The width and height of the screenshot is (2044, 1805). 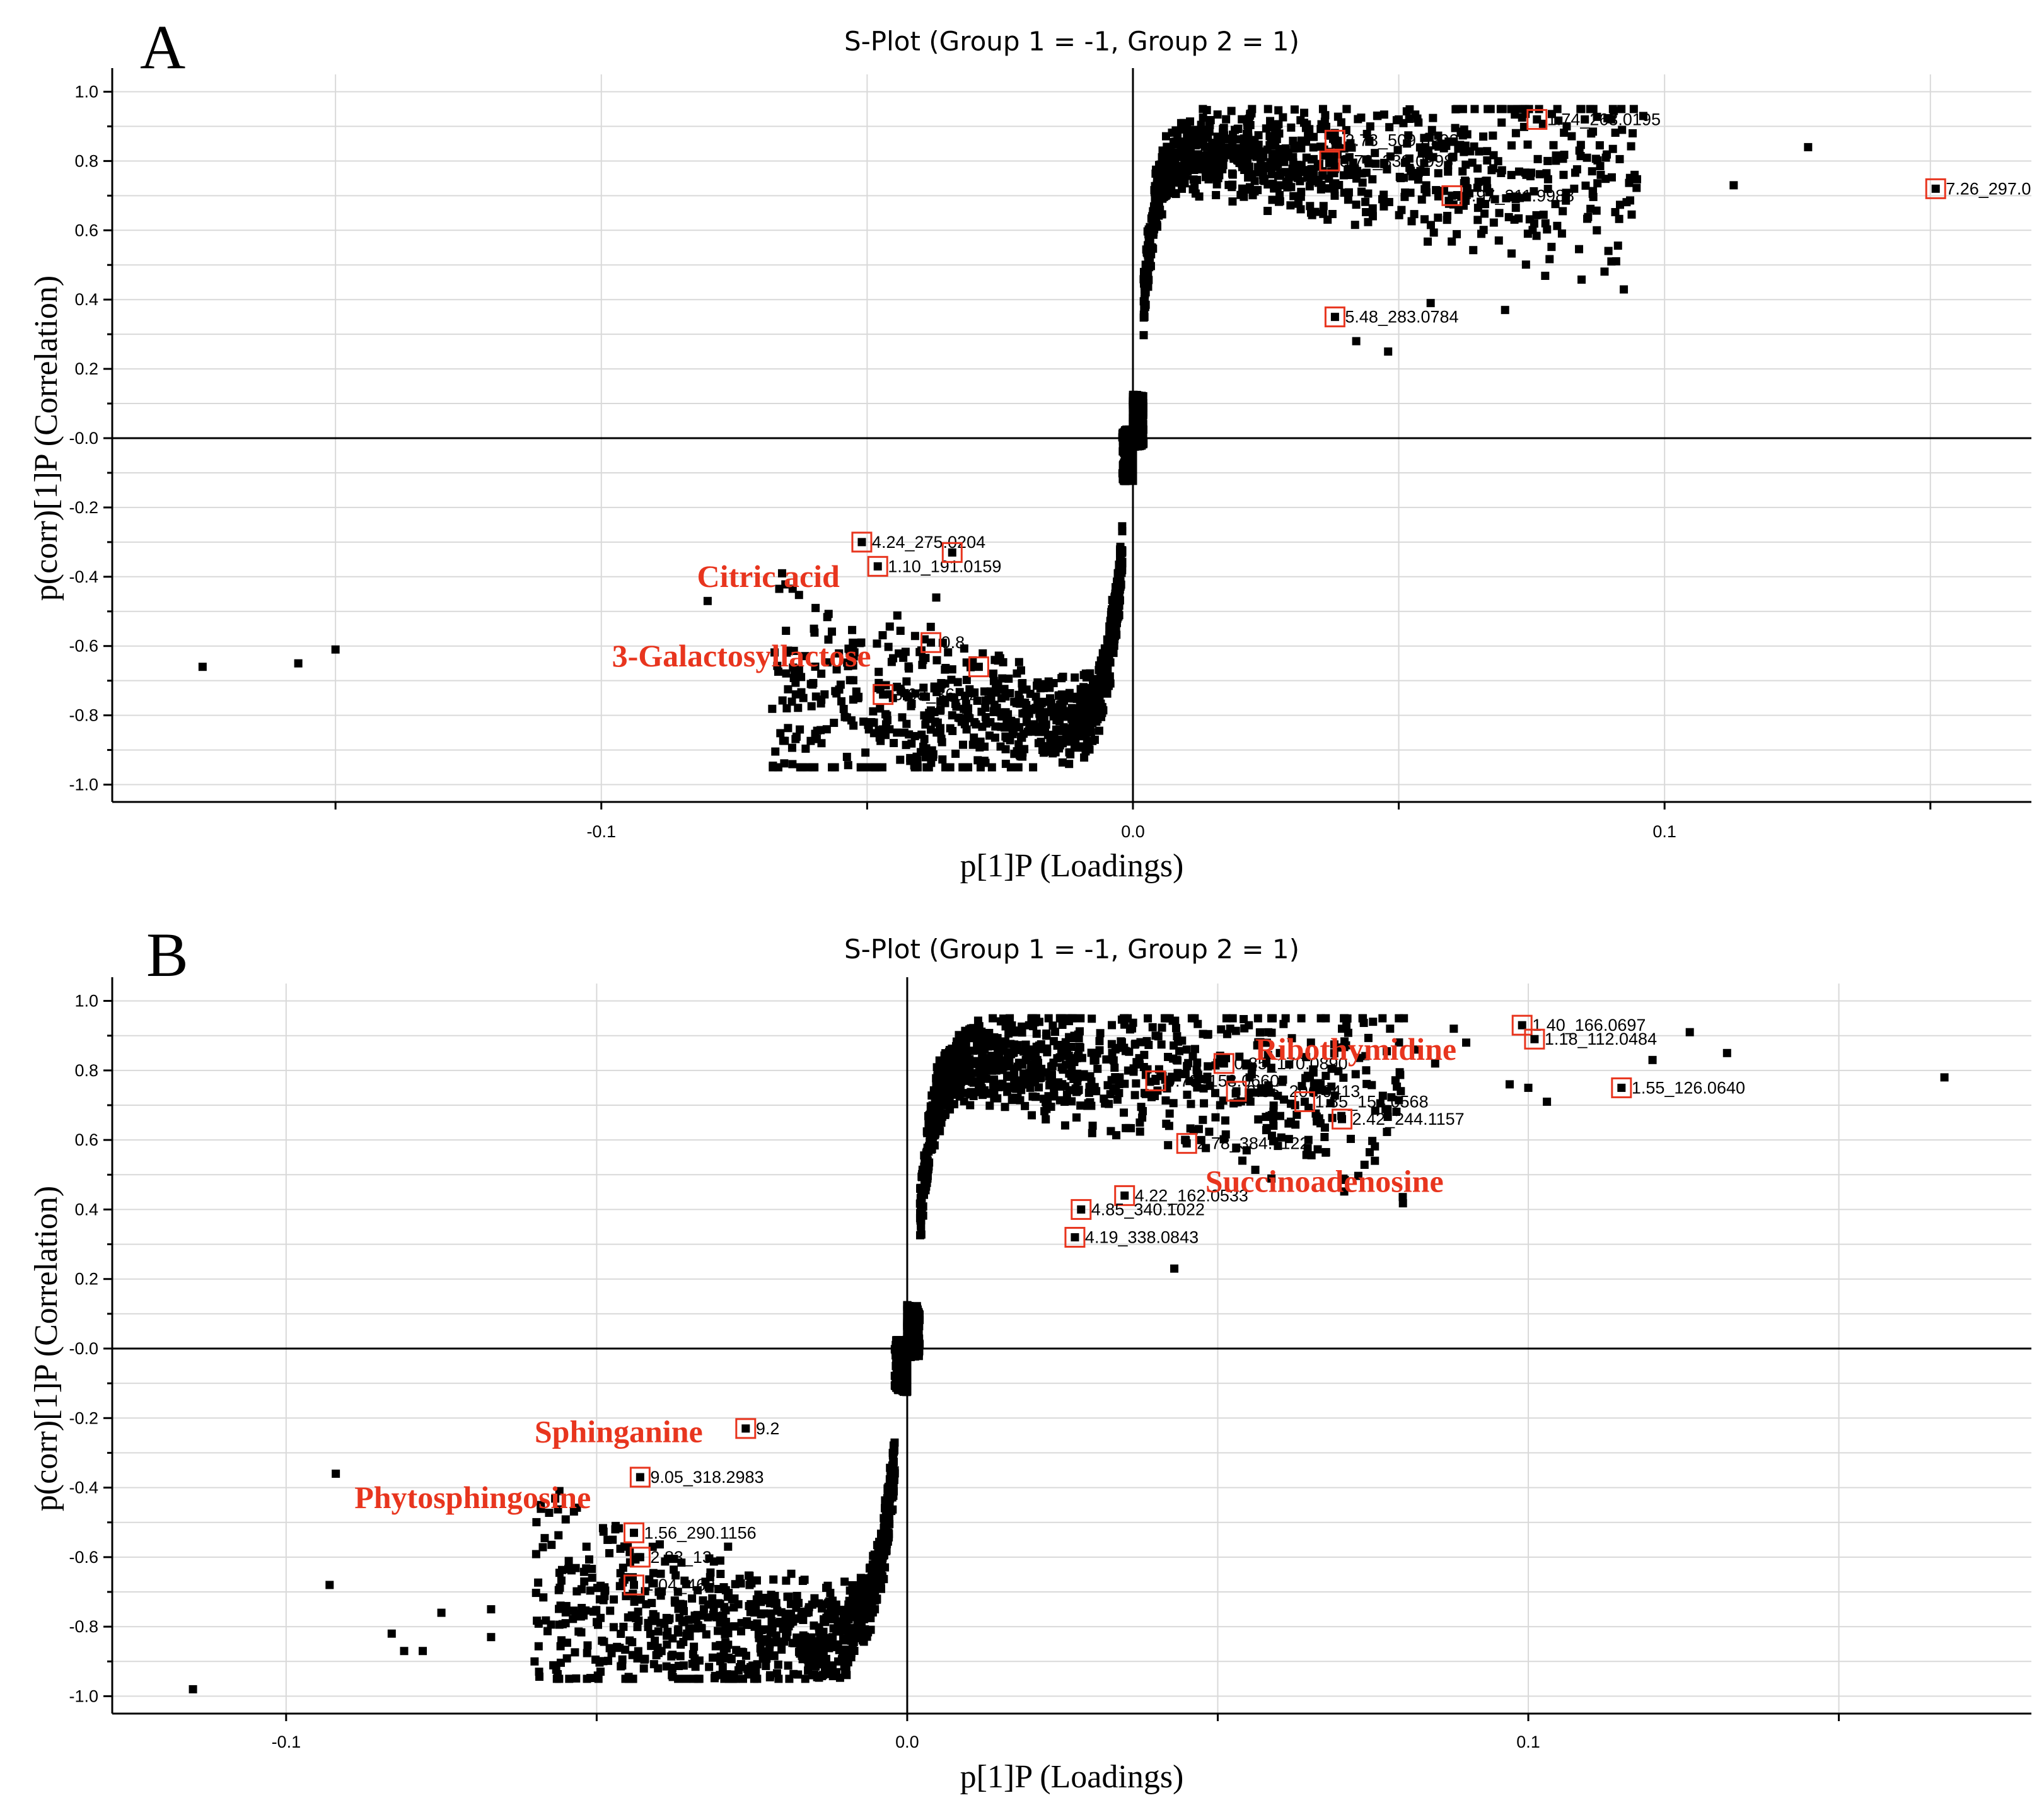 I want to click on highlighted-point, so click(x=1334, y=140).